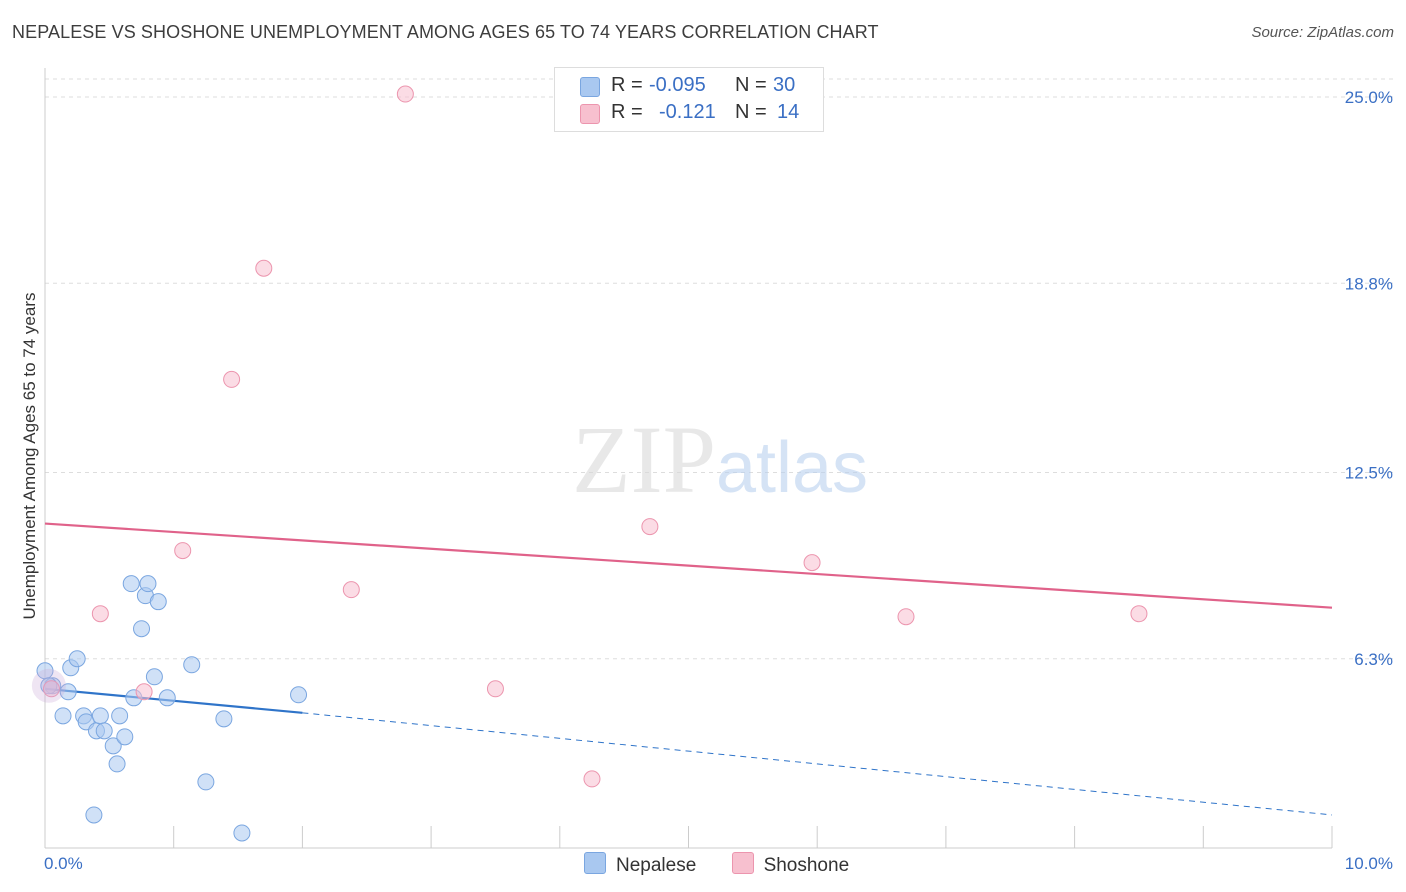 The width and height of the screenshot is (1406, 892). I want to click on stats-legend: R = -0.095 N = 30 R = -0.121 N = 14, so click(689, 99).